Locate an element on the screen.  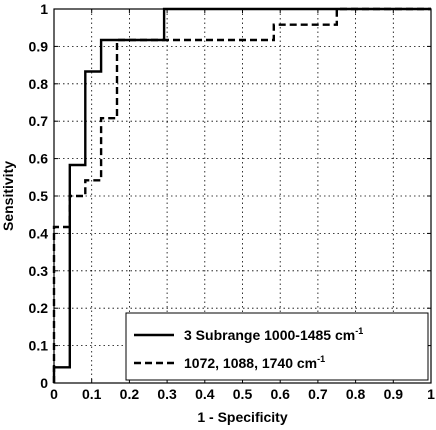
x-tick-label: 0.5 is located at coordinates (243, 394).